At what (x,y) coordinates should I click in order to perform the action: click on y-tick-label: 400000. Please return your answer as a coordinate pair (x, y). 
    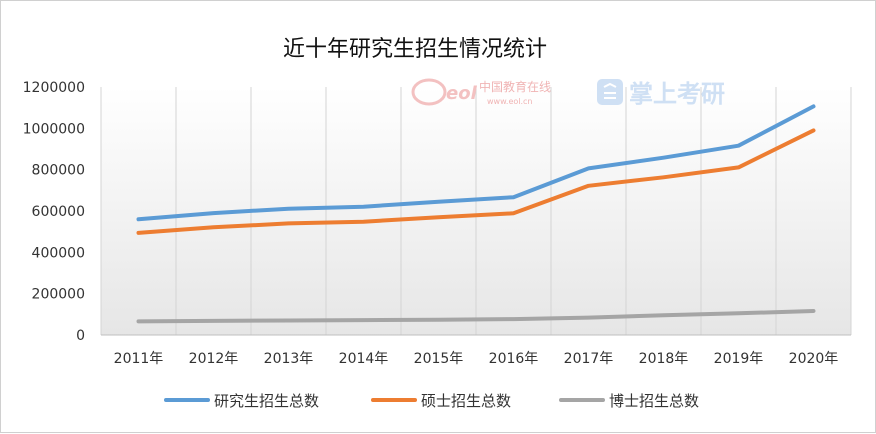
    Looking at the image, I should click on (58, 253).